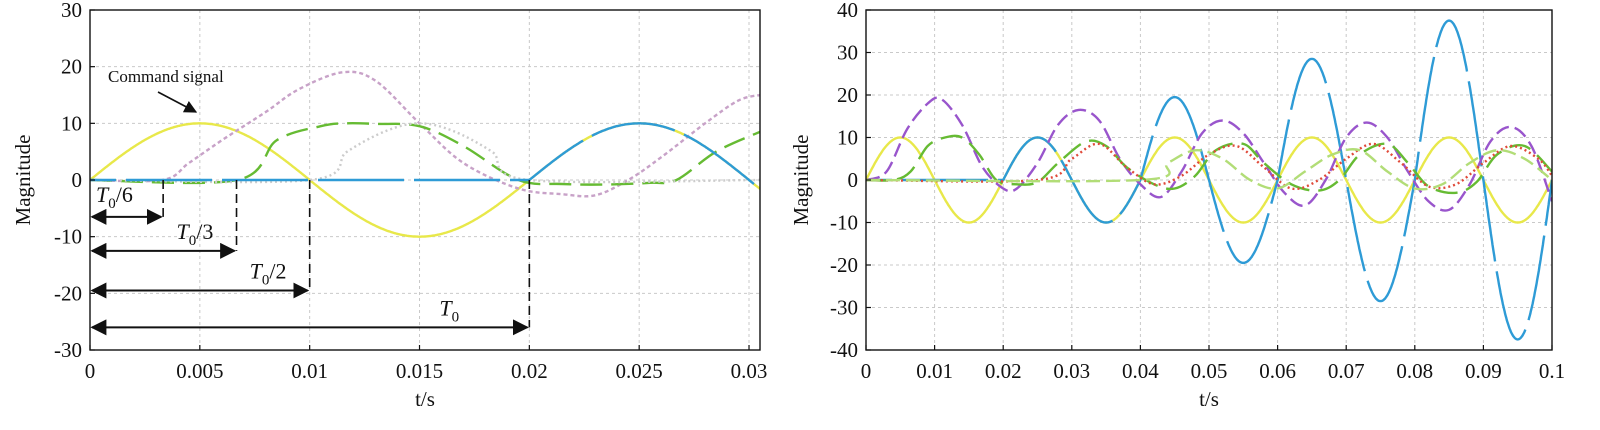 This screenshot has width=1600, height=430. What do you see at coordinates (419, 371) in the screenshot?
I see `x-tick-label: 0.015` at bounding box center [419, 371].